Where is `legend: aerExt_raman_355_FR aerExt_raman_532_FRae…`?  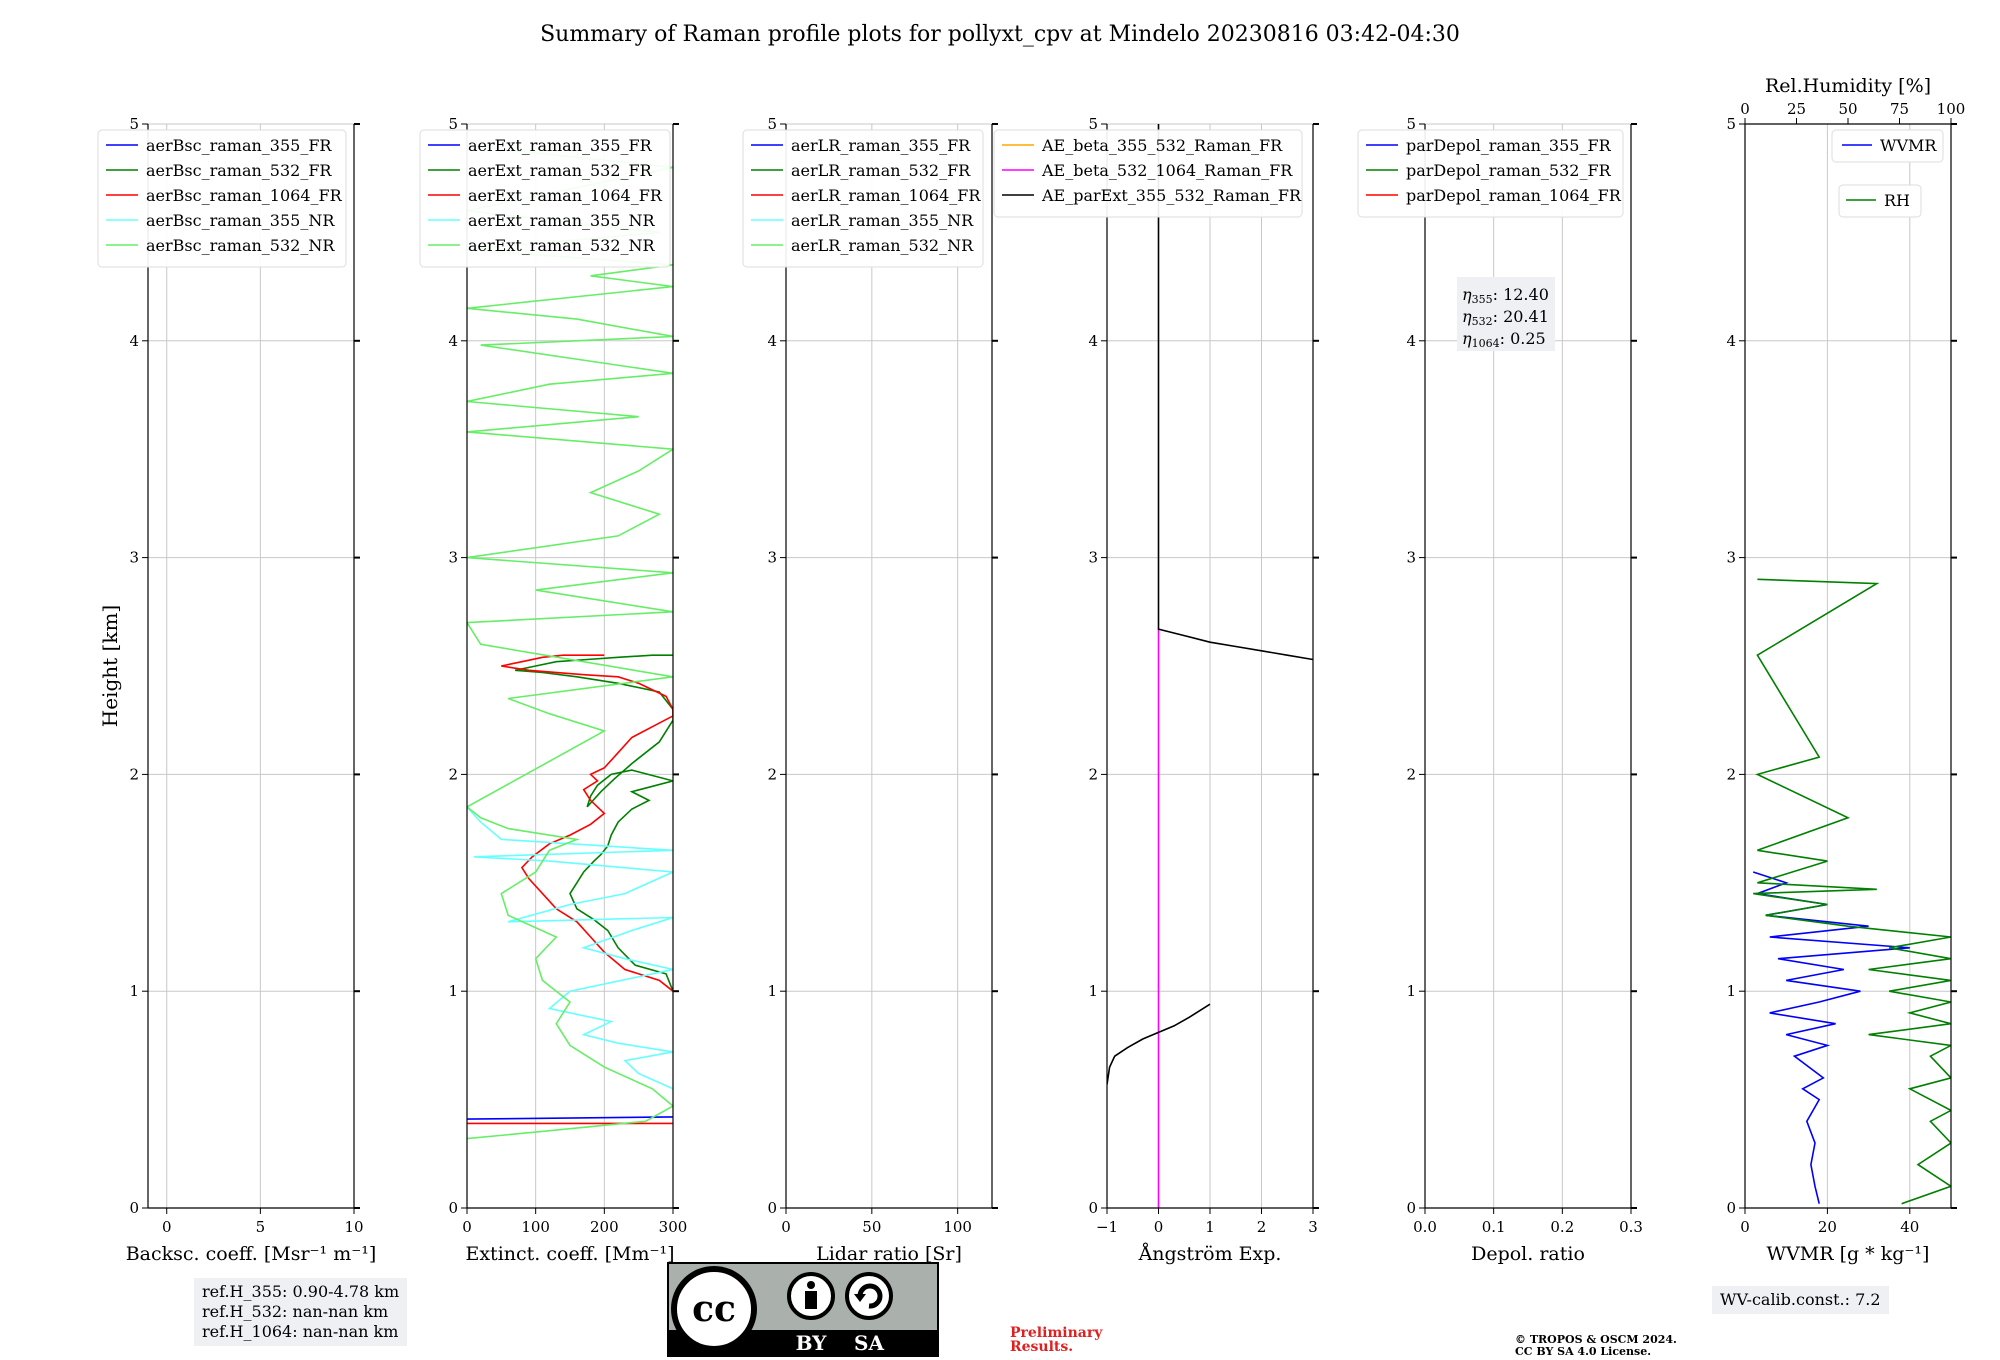 legend: aerExt_raman_355_FR aerExt_raman_532_FRae… is located at coordinates (545, 198).